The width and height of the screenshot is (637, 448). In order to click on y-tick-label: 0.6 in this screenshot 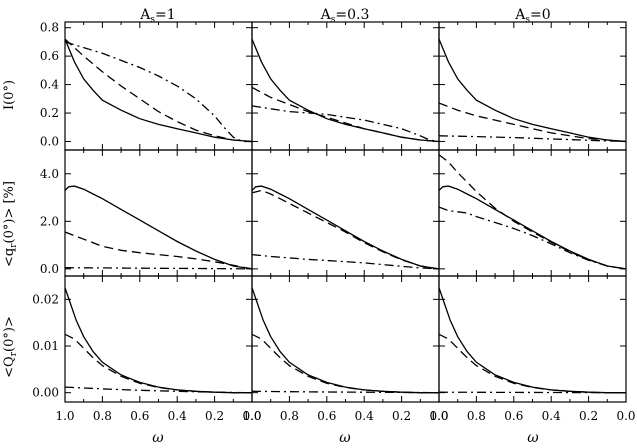, I will do `click(49, 56)`.